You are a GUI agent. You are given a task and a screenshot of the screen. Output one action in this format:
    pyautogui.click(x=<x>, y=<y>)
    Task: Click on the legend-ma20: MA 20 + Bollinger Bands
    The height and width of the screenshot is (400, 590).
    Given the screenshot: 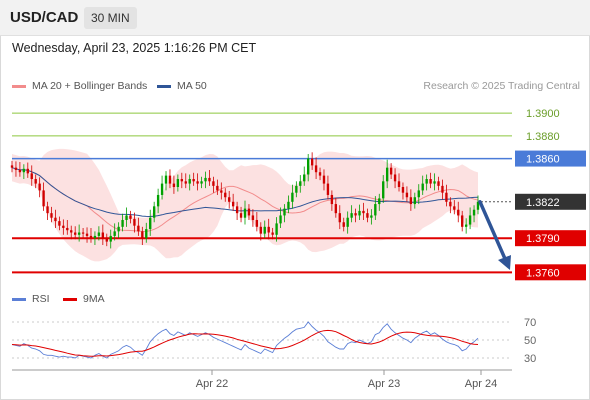 What is the action you would take?
    pyautogui.click(x=79, y=86)
    